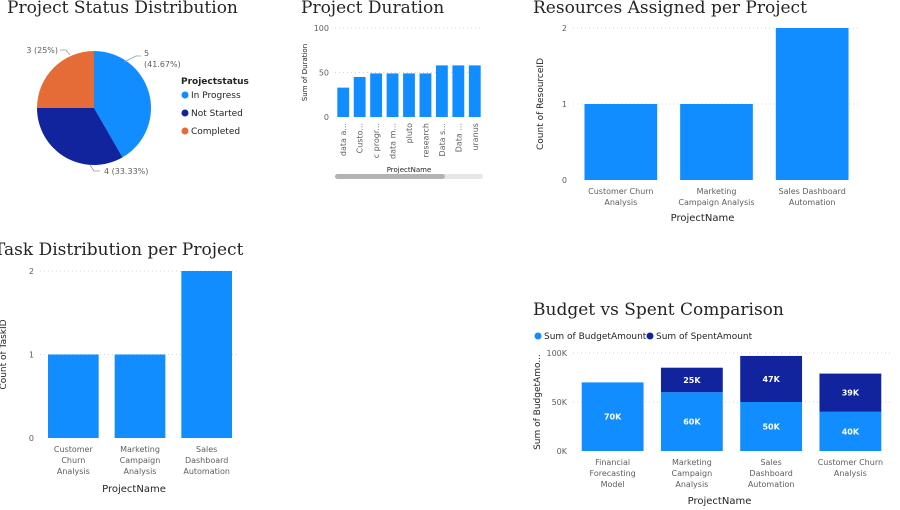  Describe the element at coordinates (425, 140) in the screenshot. I see `x-tick-label: research` at that location.